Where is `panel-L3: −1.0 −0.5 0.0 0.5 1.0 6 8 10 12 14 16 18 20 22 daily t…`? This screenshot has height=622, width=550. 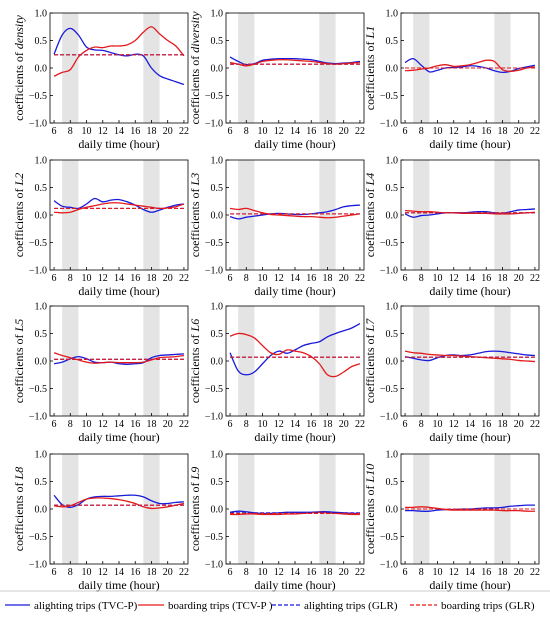
panel-L3: −1.0 −0.5 0.0 0.5 1.0 6 8 10 12 14 16 18 20 22 daily t… is located at coordinates (276, 227).